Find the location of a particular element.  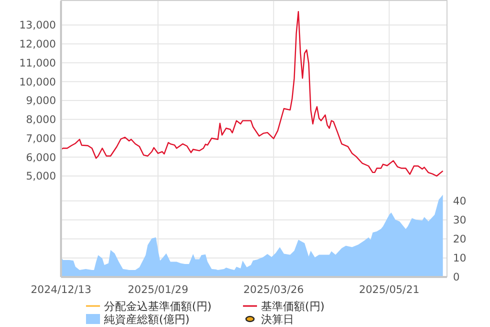

y2-tick-label: 10 is located at coordinates (459, 258).